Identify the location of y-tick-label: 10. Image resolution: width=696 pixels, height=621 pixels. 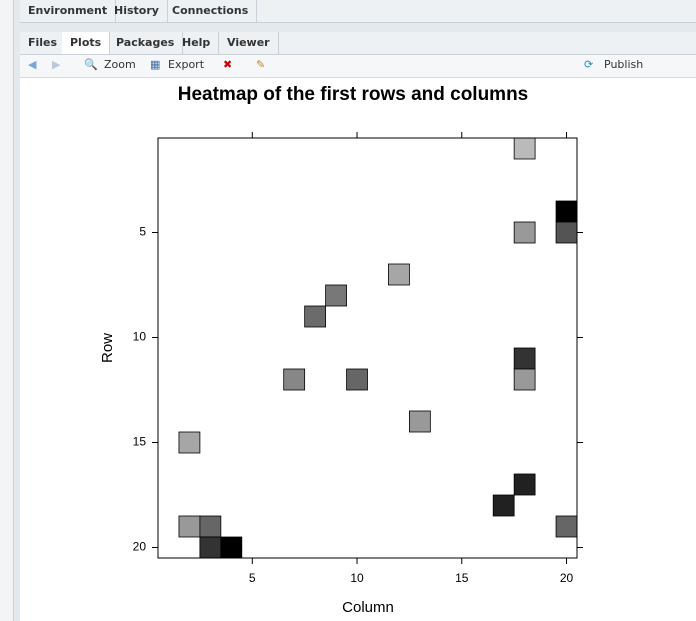
(140, 337).